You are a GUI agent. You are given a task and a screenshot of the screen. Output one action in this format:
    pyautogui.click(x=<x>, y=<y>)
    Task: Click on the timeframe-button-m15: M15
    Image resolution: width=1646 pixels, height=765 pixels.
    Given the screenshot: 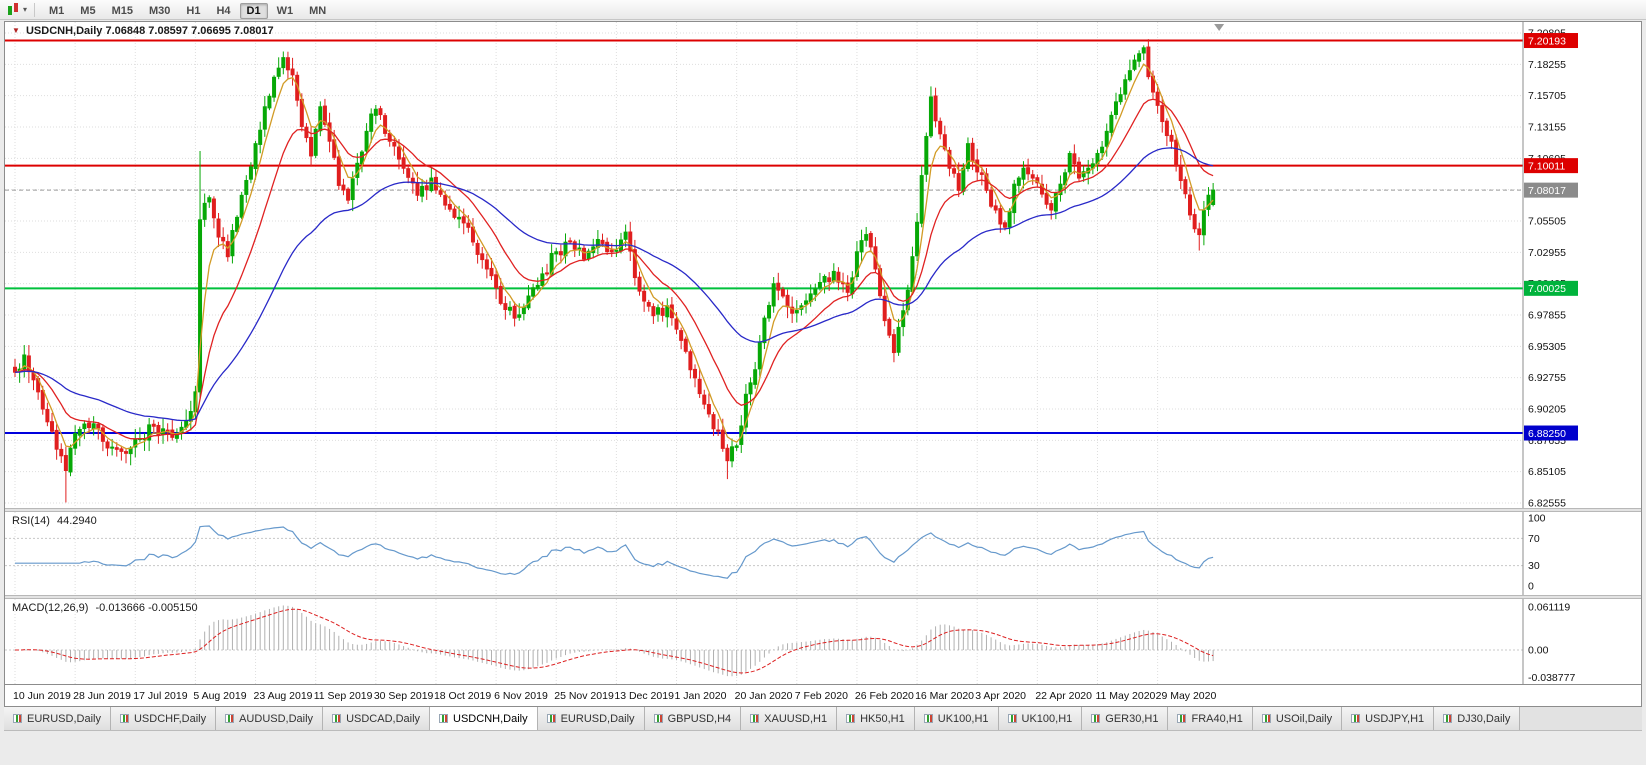 What is the action you would take?
    pyautogui.click(x=122, y=10)
    